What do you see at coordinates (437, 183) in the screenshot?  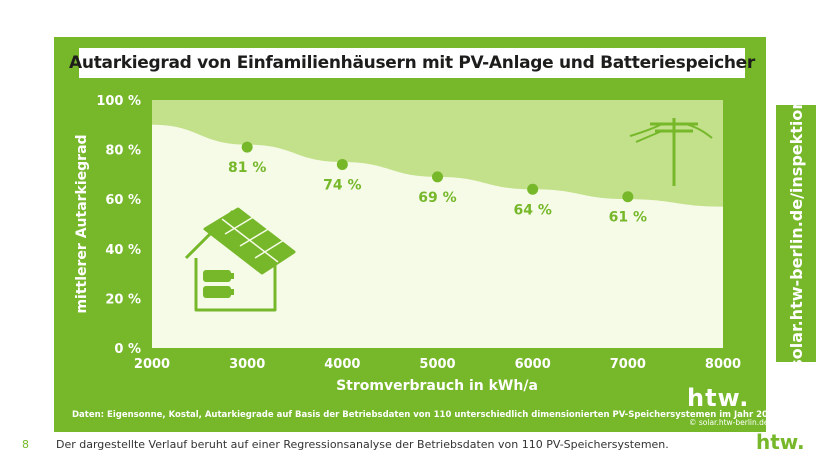 I see `data-points: 81 % 74 % 69 % 64 % 61 %` at bounding box center [437, 183].